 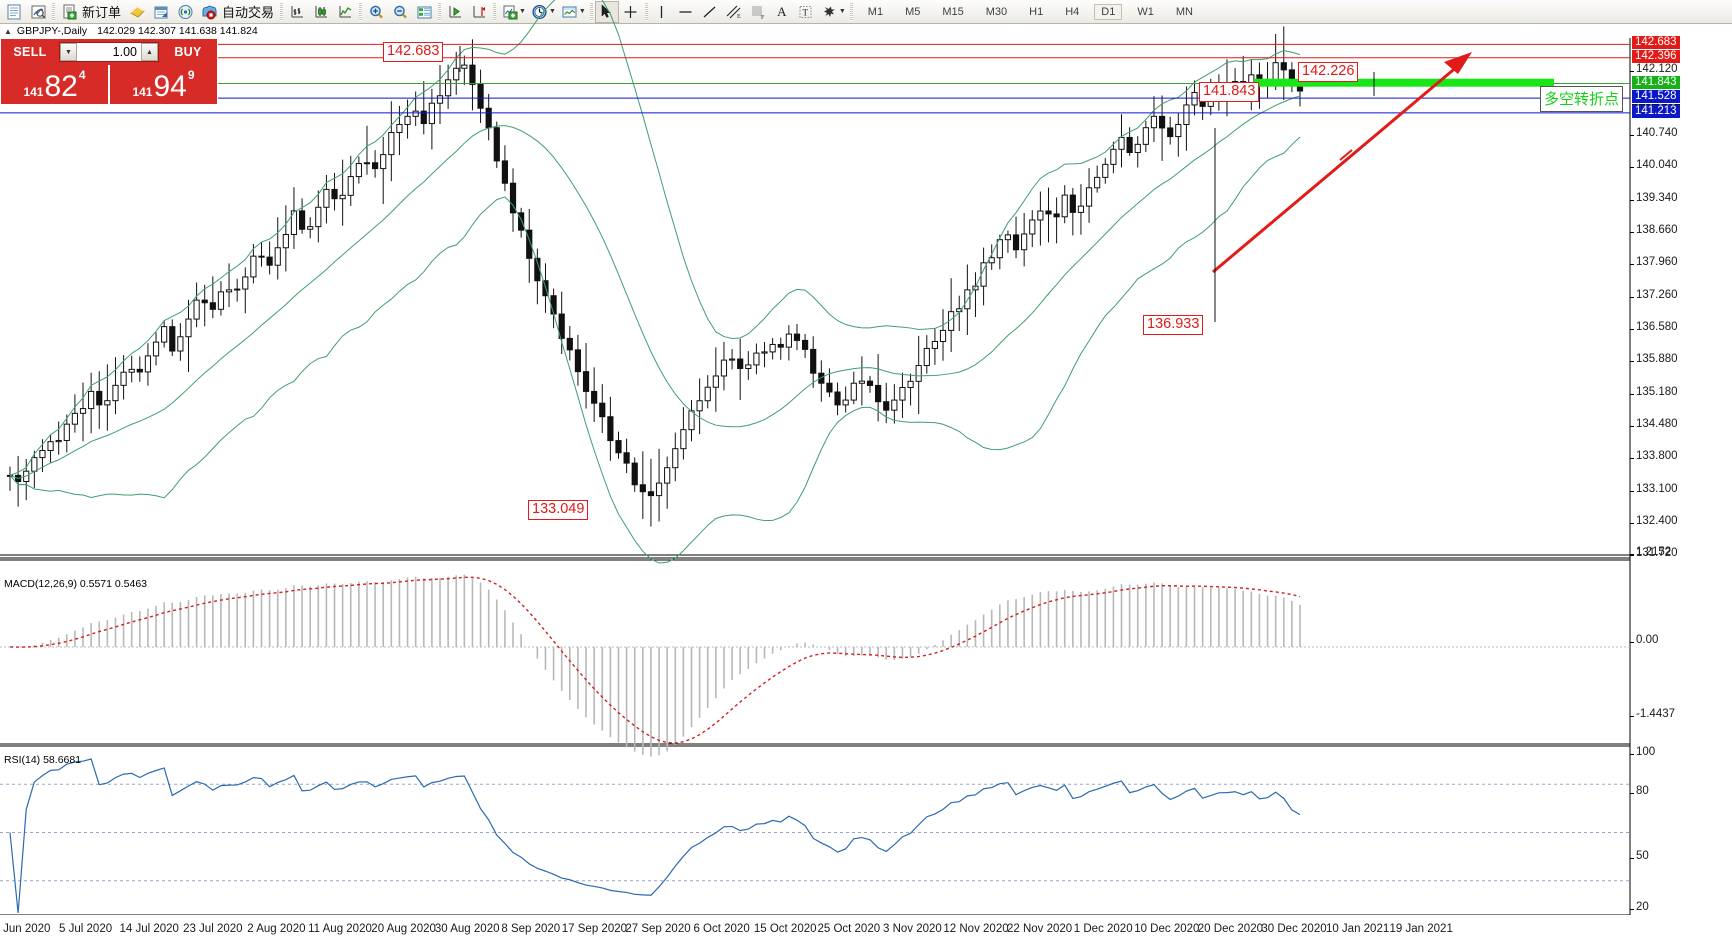 I want to click on text-label-icon: T, so click(x=806, y=12).